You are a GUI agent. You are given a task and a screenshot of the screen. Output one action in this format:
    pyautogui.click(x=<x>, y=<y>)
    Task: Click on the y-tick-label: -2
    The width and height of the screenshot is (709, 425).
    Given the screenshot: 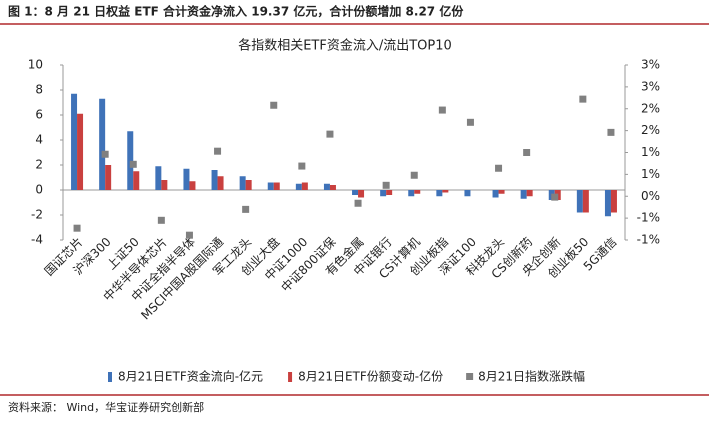 What is the action you would take?
    pyautogui.click(x=37, y=215)
    